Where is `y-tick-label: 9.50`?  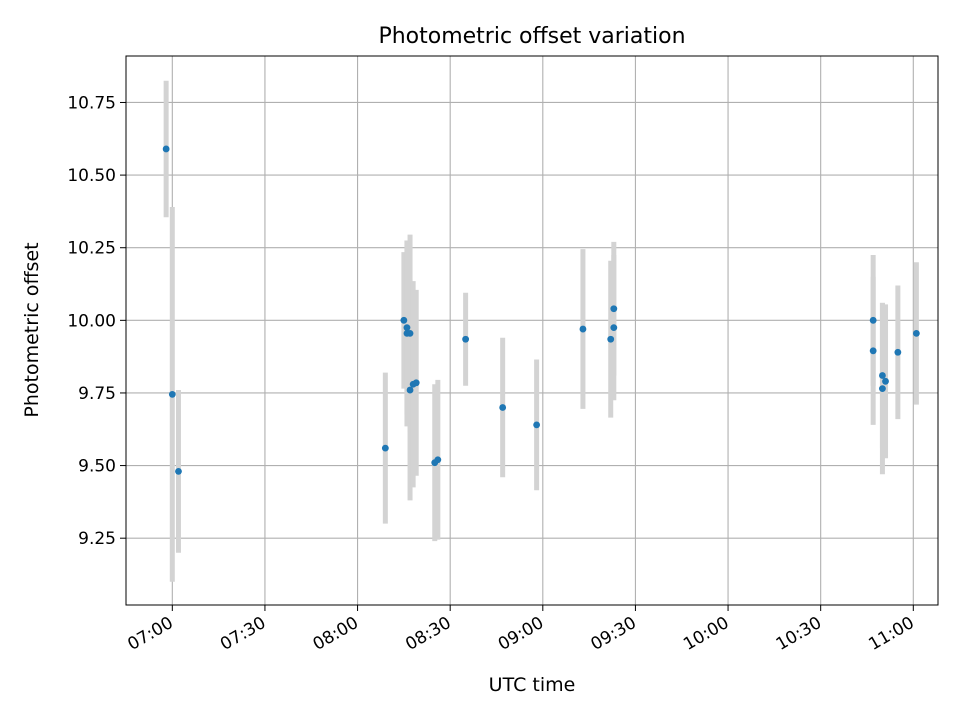
y-tick-label: 9.50 is located at coordinates (97, 467).